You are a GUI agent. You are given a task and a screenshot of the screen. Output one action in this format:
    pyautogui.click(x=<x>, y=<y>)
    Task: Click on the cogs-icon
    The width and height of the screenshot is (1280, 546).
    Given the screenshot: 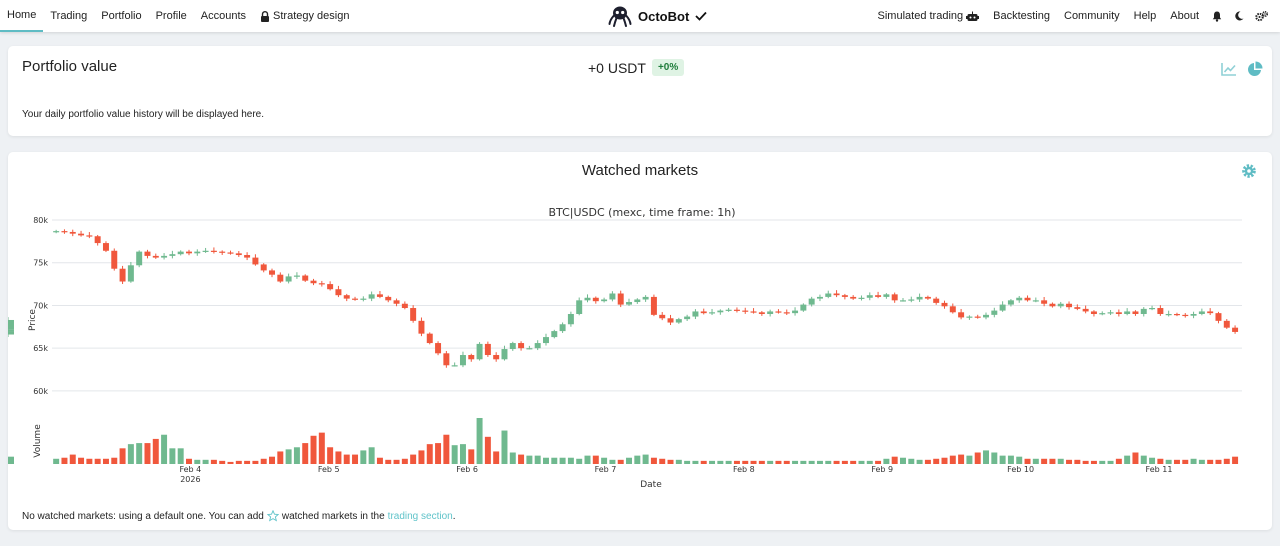 What is the action you would take?
    pyautogui.click(x=1261, y=15)
    